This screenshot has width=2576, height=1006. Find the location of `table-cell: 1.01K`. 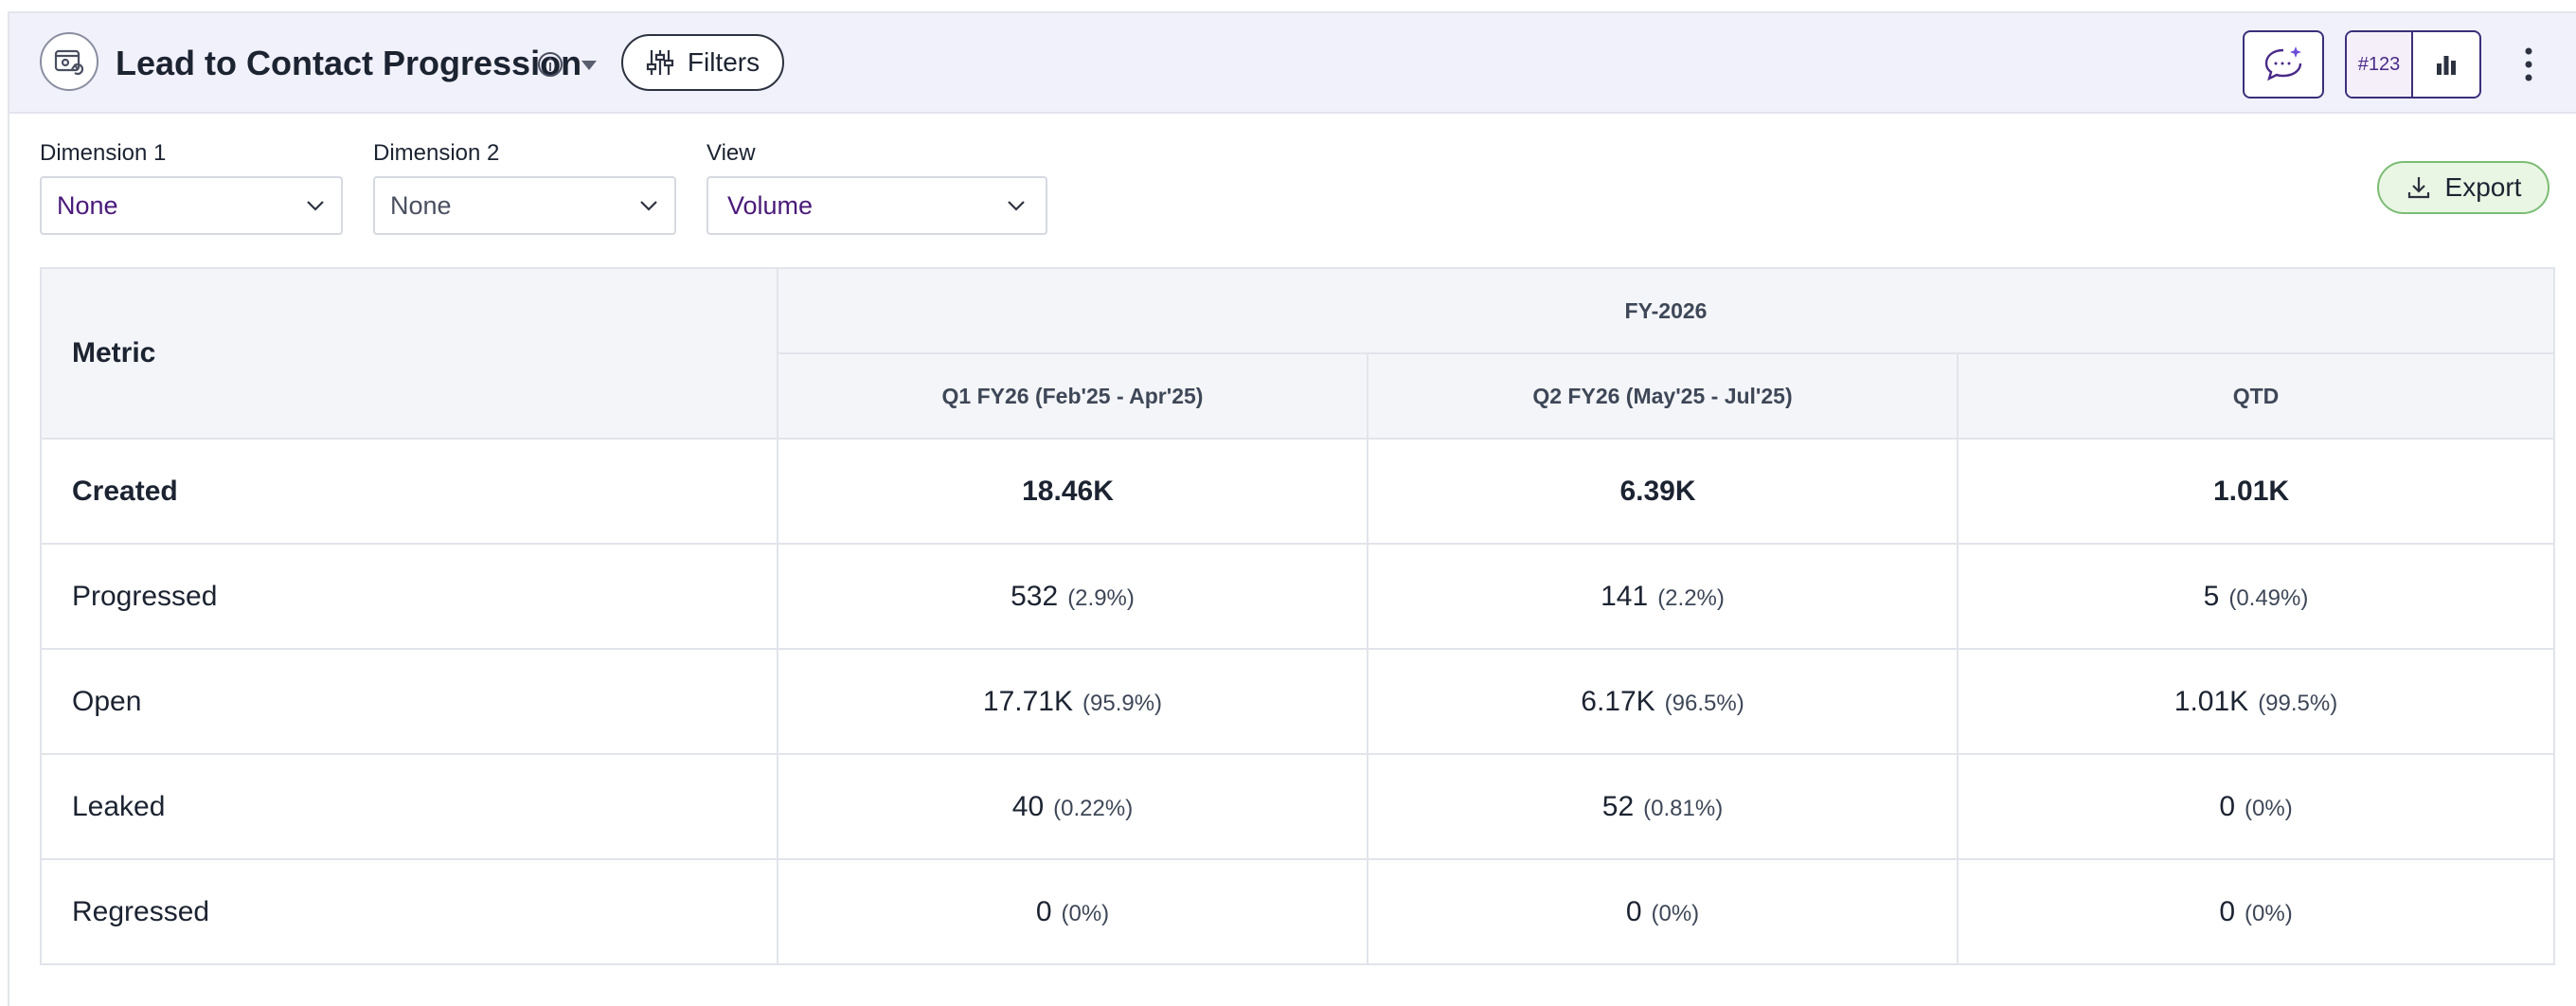

table-cell: 1.01K is located at coordinates (2256, 492).